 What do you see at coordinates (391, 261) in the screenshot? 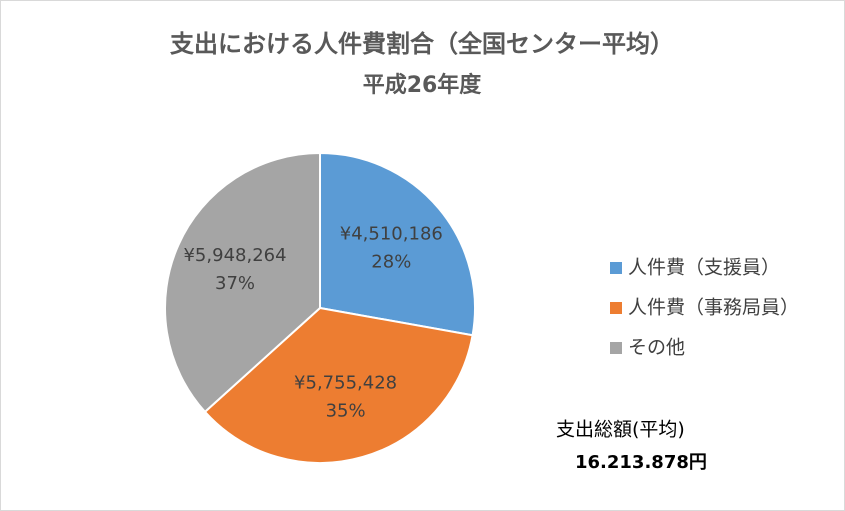
I see `percent-label: 28%` at bounding box center [391, 261].